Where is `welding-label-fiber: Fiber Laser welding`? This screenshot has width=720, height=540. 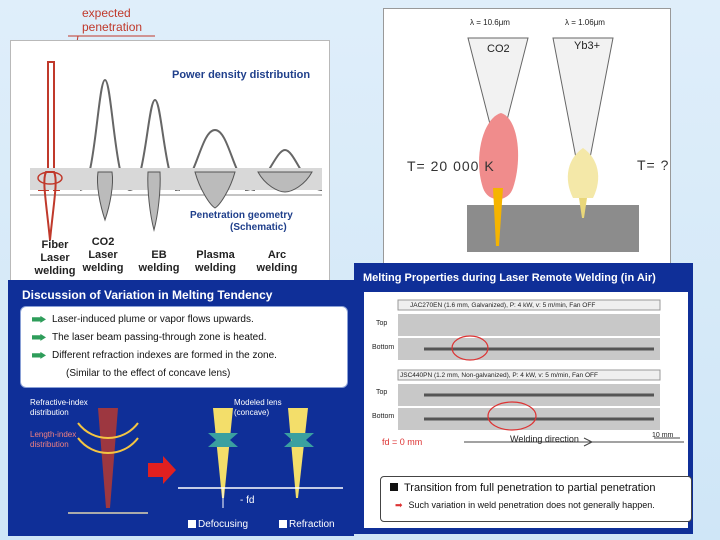
welding-label-fiber: Fiber Laser welding is located at coordinates (55, 258).